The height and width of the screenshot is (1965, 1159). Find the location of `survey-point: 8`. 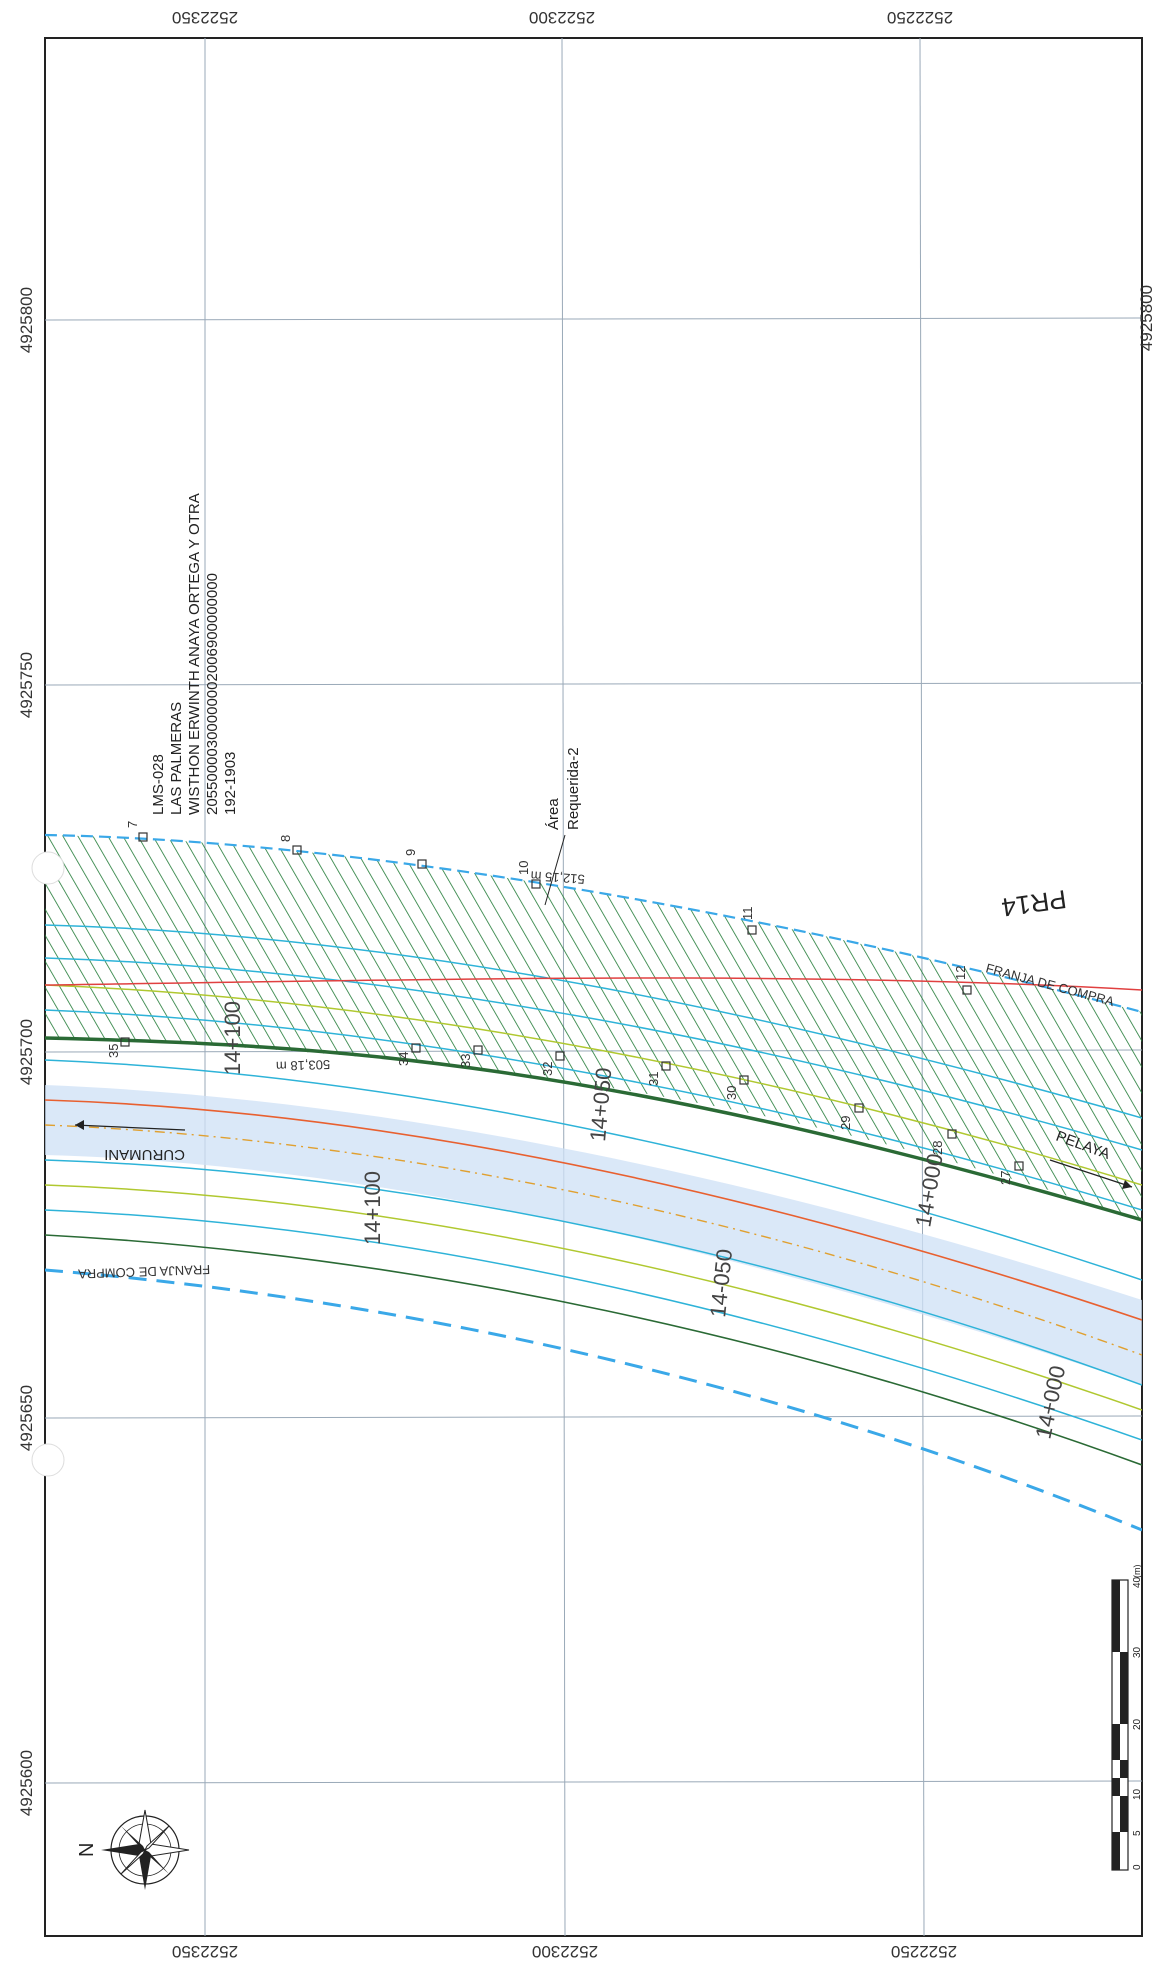

survey-point: 8 is located at coordinates (290, 845).